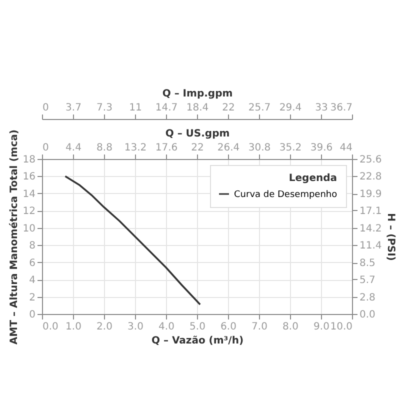 The height and width of the screenshot is (420, 420). I want to click on y2-tick-label: 17.1, so click(371, 211).